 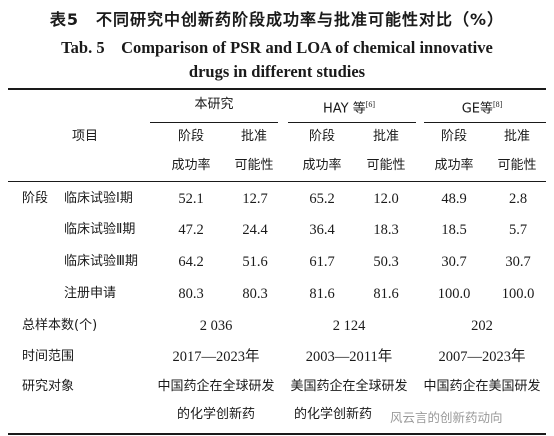 What do you see at coordinates (277, 434) in the screenshot?
I see `bottom-rule` at bounding box center [277, 434].